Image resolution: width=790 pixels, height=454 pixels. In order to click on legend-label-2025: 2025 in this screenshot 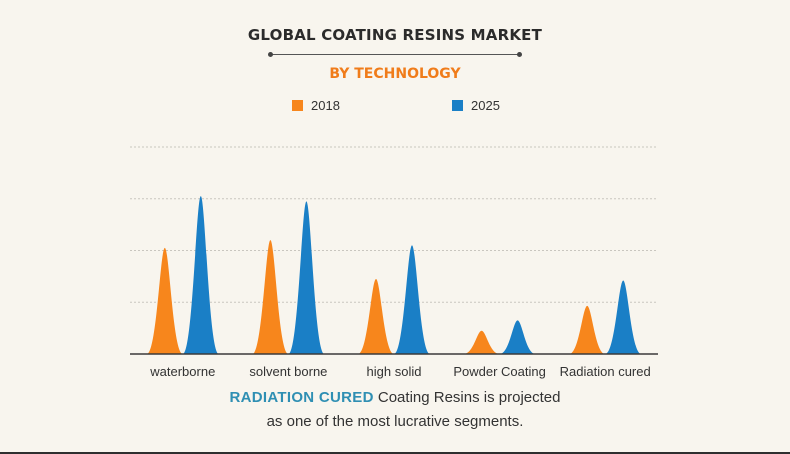, I will do `click(485, 105)`.